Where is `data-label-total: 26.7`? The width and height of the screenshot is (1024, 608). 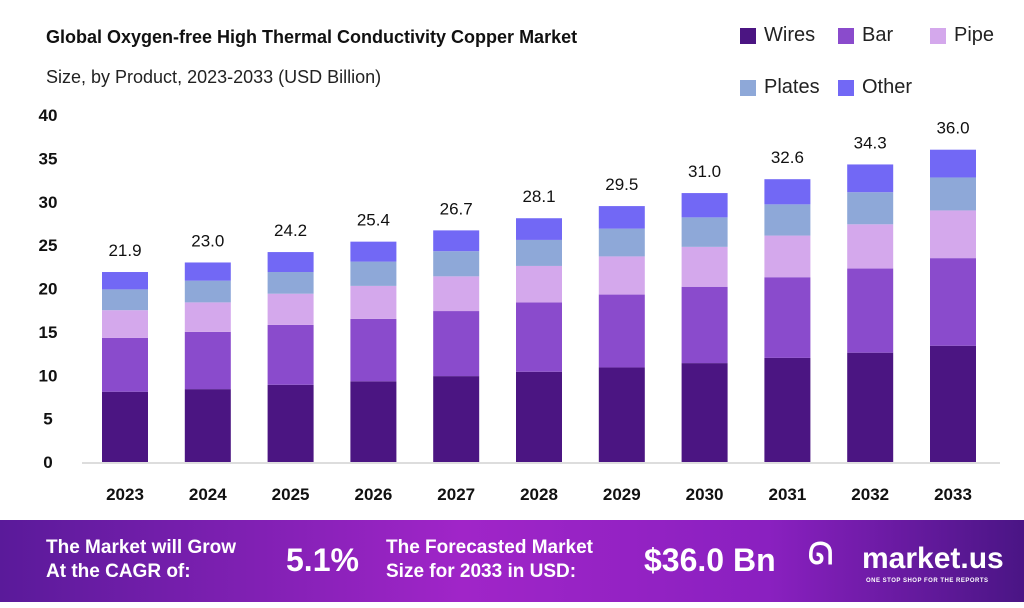 data-label-total: 26.7 is located at coordinates (456, 208).